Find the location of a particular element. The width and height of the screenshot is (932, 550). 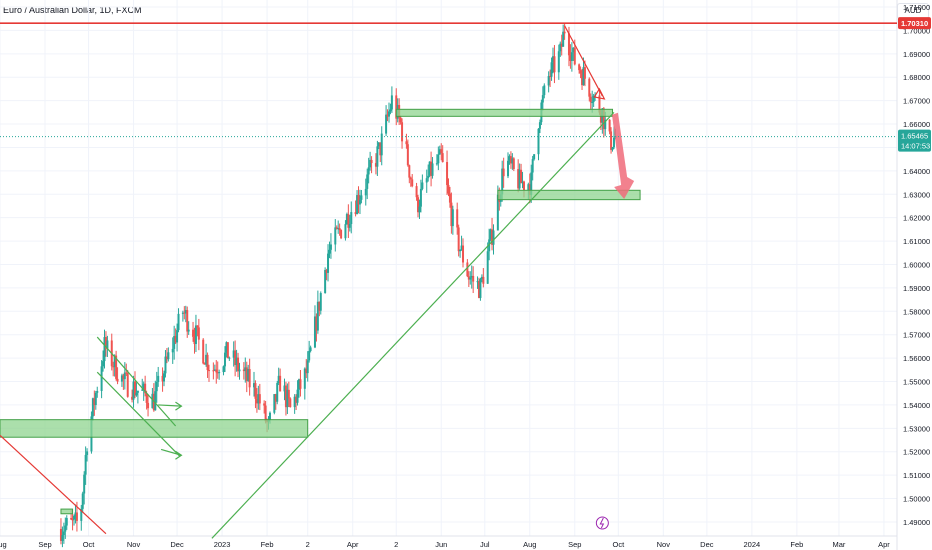

downtrend-line is located at coordinates (583, 61).